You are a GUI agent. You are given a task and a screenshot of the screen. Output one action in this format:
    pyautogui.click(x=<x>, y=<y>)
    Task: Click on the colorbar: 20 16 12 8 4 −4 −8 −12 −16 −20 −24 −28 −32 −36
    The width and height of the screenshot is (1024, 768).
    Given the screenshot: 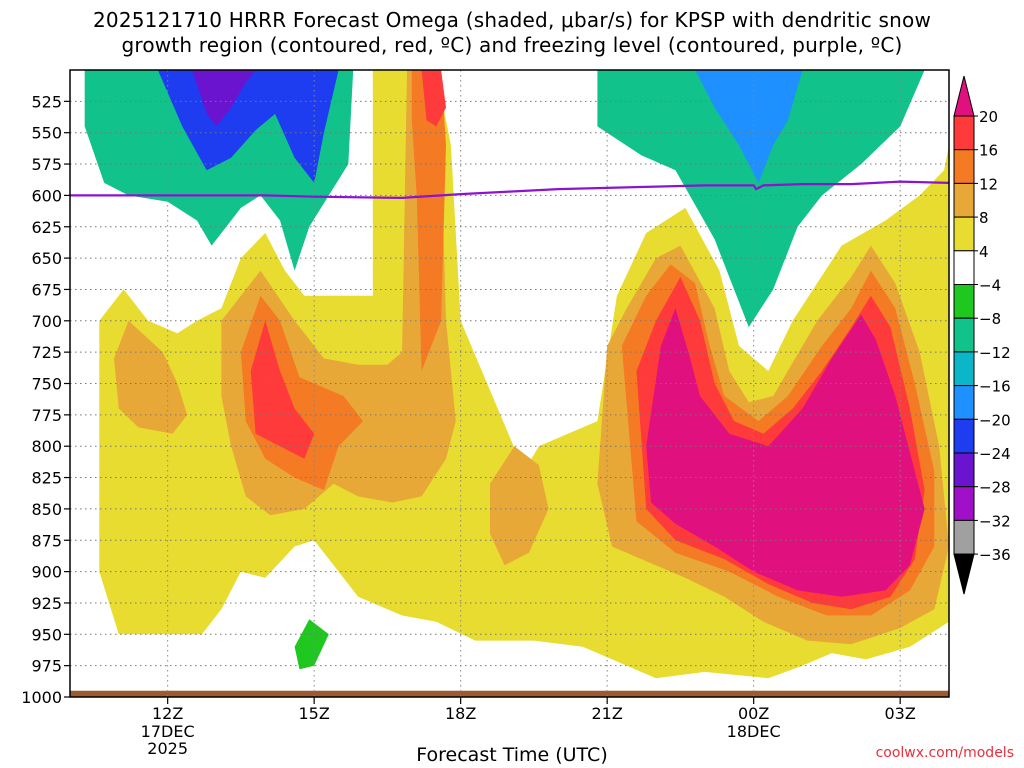 What is the action you would take?
    pyautogui.click(x=982, y=335)
    